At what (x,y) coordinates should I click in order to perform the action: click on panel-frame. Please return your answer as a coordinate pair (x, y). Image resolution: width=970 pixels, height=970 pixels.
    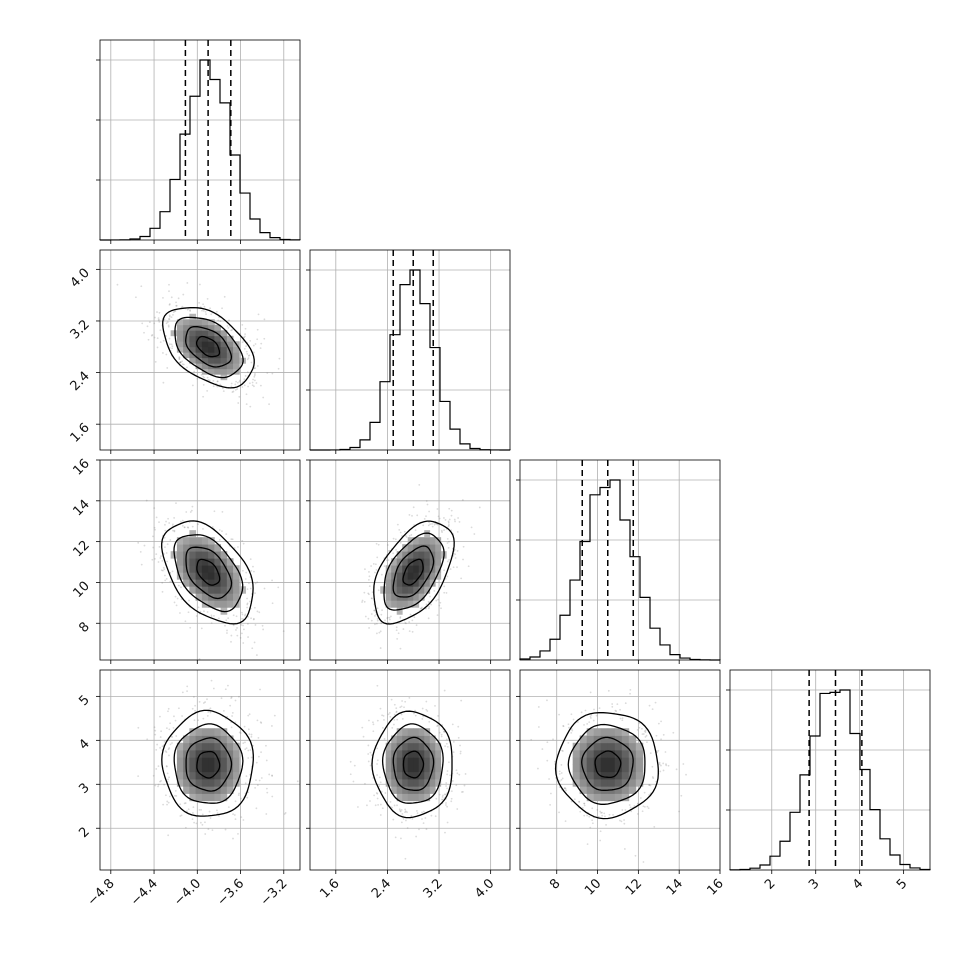
    Looking at the image, I should click on (830, 770).